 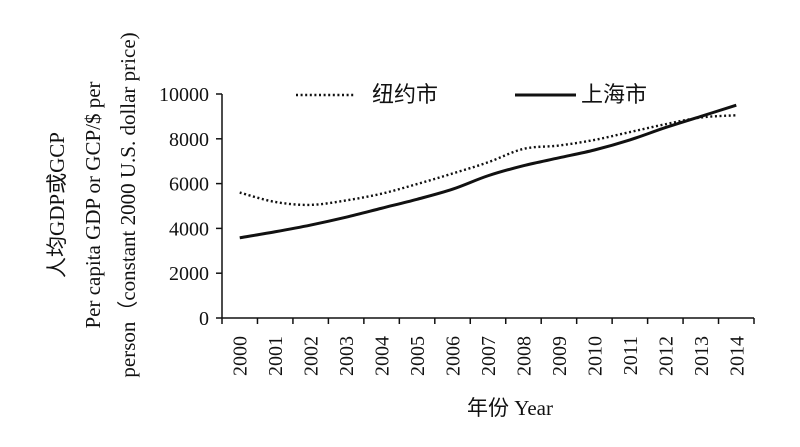 What do you see at coordinates (595, 356) in the screenshot?
I see `x-tick-label: 2010` at bounding box center [595, 356].